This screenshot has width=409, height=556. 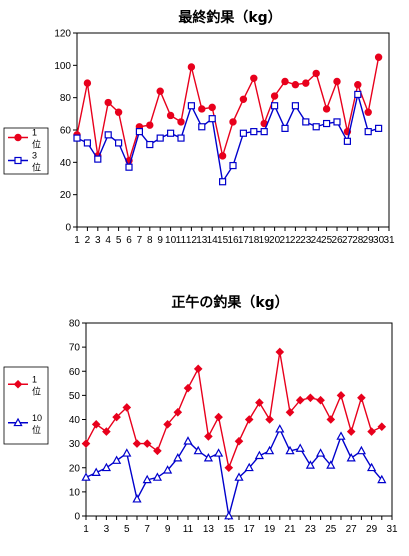 What do you see at coordinates (311, 529) in the screenshot?
I see `x-tick-label: 23` at bounding box center [311, 529].